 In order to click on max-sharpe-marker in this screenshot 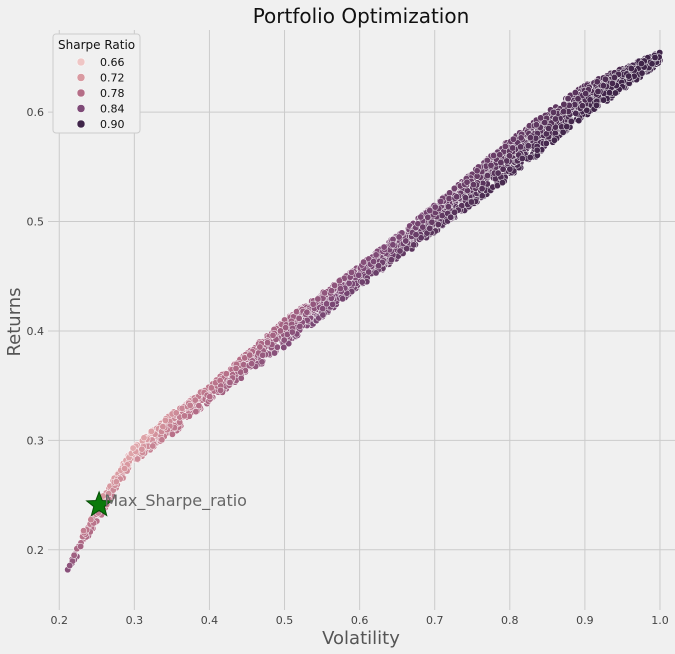, I will do `click(99, 503)`.